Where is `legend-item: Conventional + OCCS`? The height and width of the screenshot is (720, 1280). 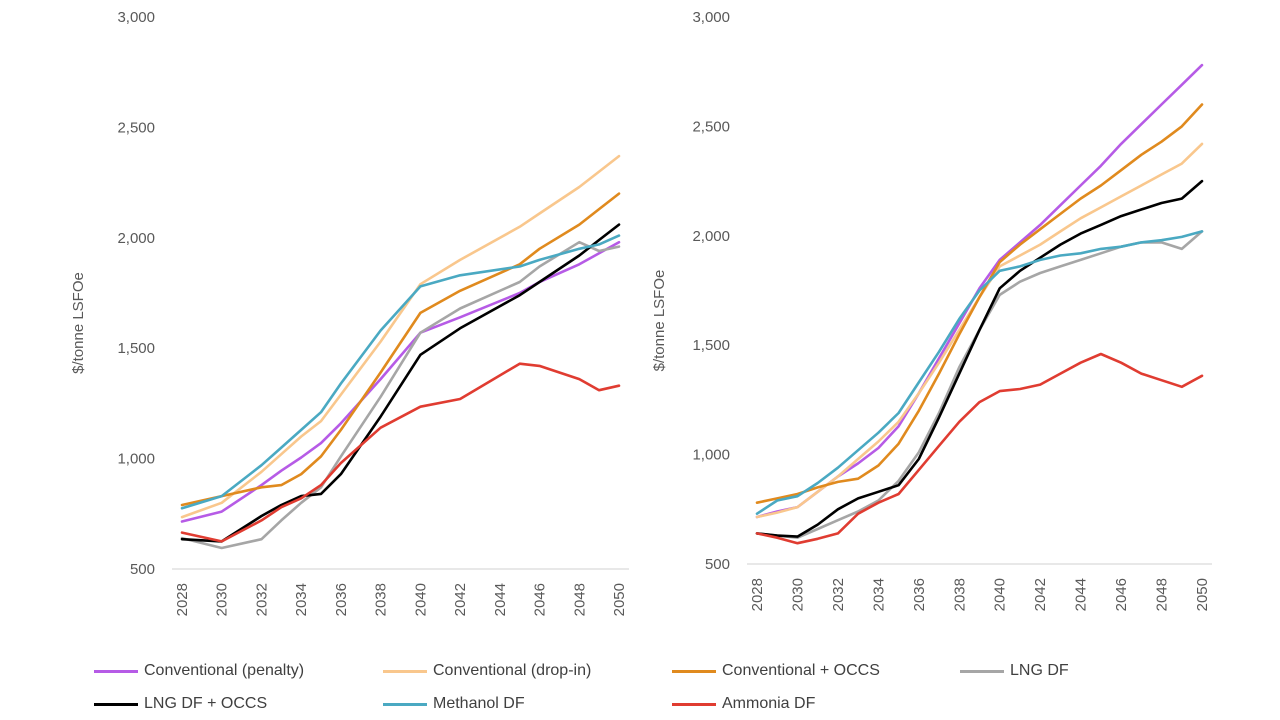 legend-item: Conventional + OCCS is located at coordinates (776, 671).